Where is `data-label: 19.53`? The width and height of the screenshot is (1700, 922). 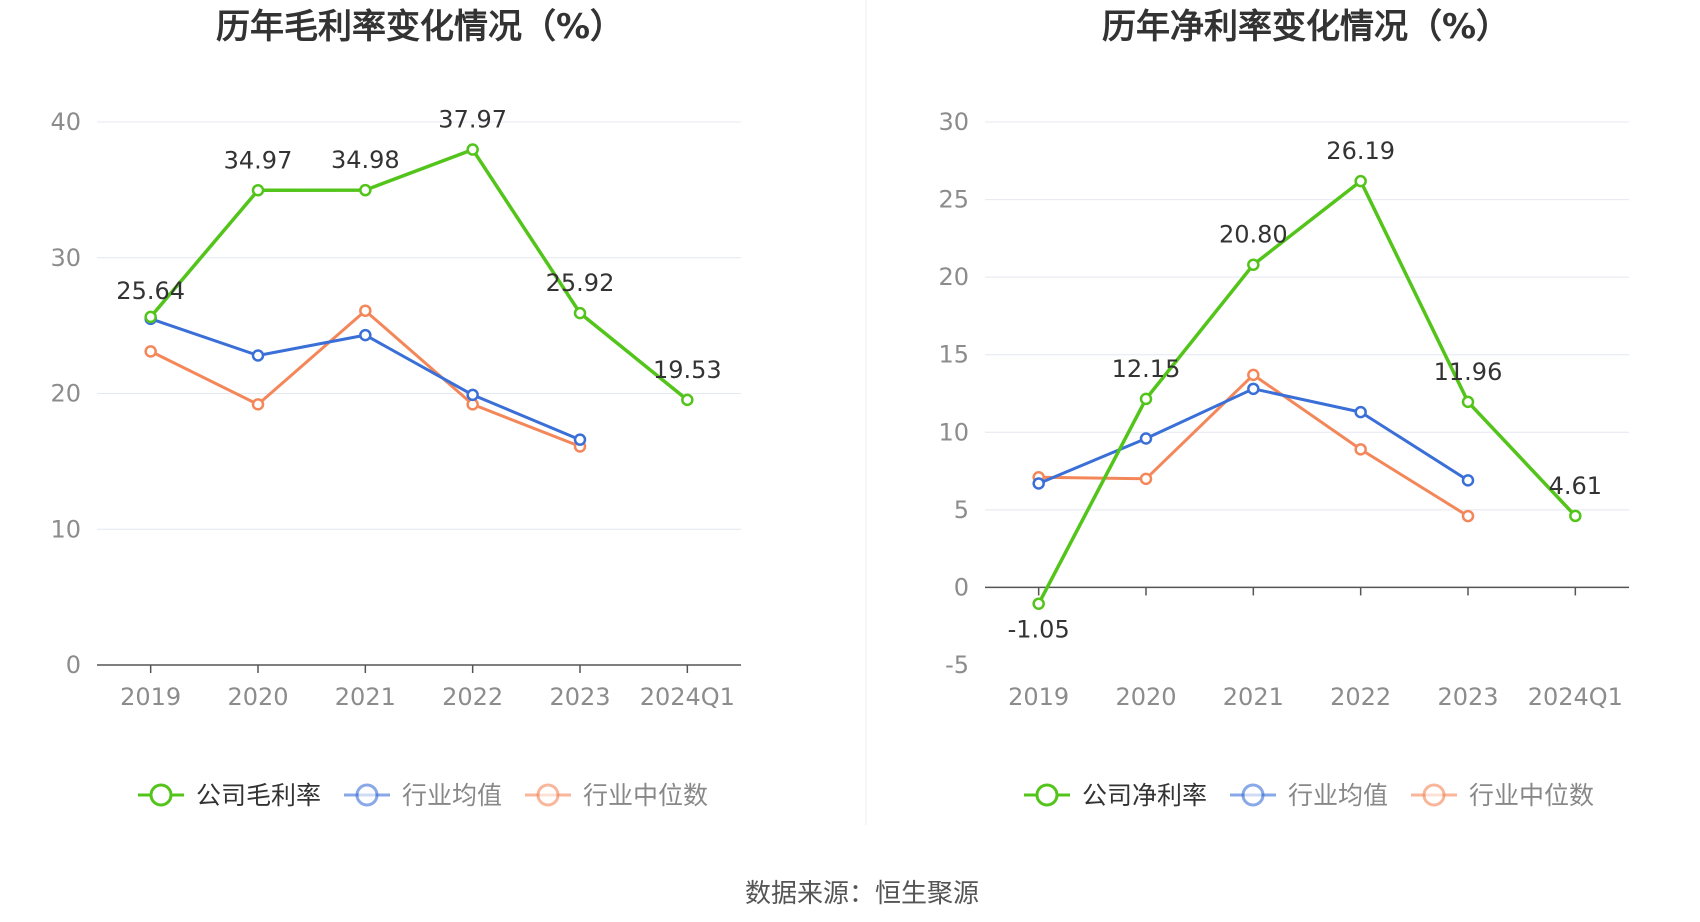
data-label: 19.53 is located at coordinates (687, 370).